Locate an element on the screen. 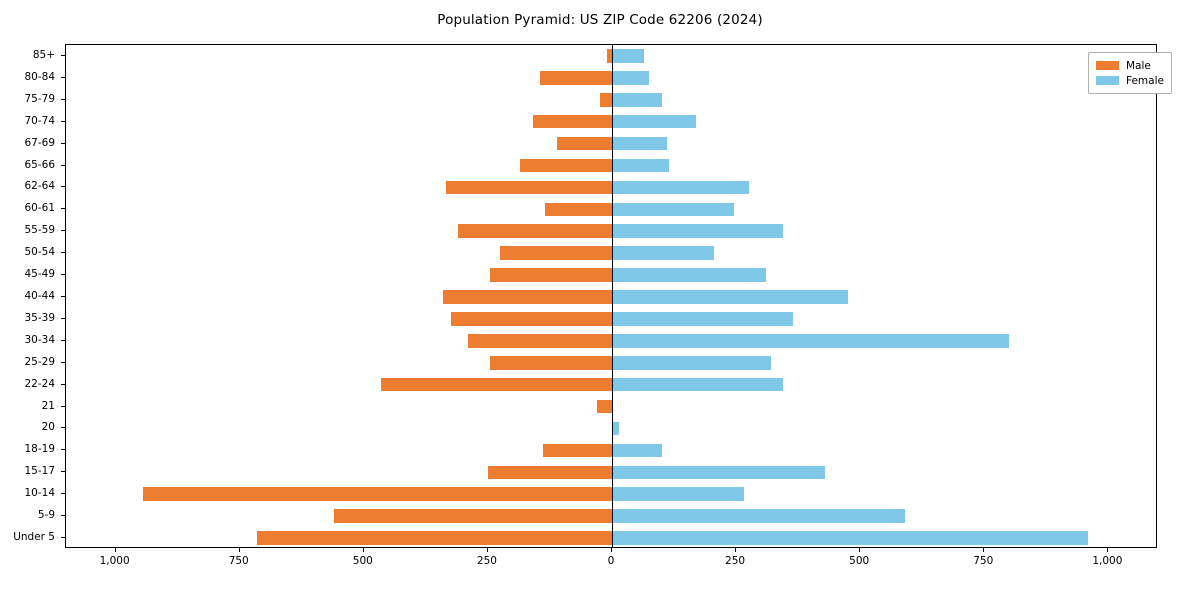 Image resolution: width=1200 pixels, height=600 pixels. y-tick-label: 55-59 is located at coordinates (39, 230).